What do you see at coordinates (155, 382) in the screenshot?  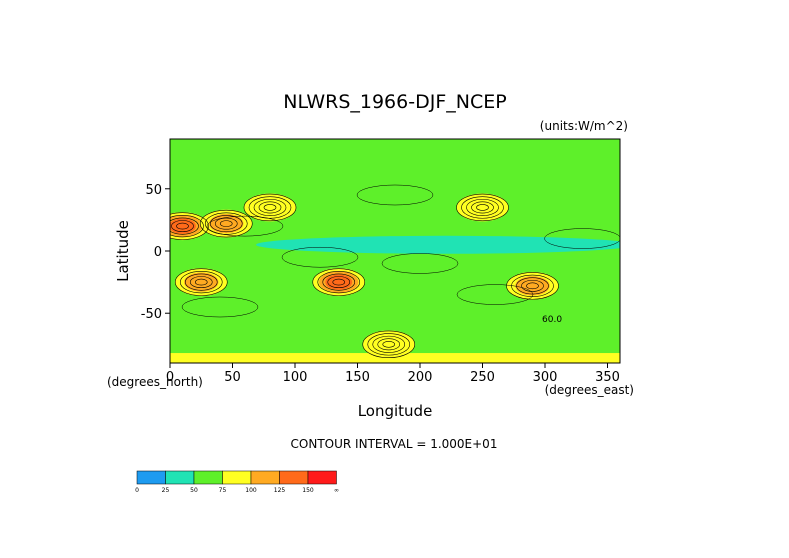 I see `y-unit-label: (degrees_north)` at bounding box center [155, 382].